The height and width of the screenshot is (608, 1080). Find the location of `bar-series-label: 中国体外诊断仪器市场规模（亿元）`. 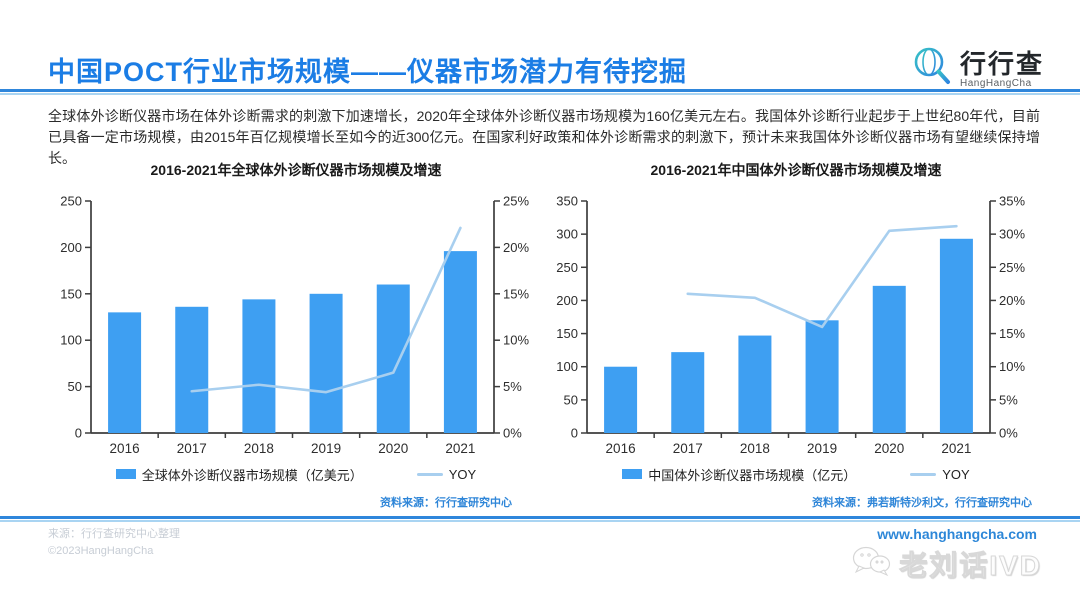

bar-series-label: 中国体外诊断仪器市场规模（亿元） is located at coordinates (752, 475).